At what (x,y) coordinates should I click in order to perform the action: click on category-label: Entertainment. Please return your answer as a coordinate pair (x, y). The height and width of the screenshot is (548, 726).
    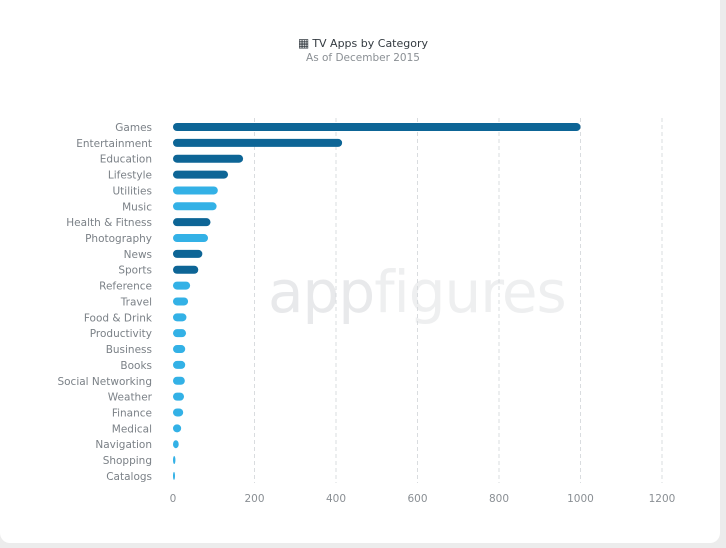
    Looking at the image, I should click on (114, 144).